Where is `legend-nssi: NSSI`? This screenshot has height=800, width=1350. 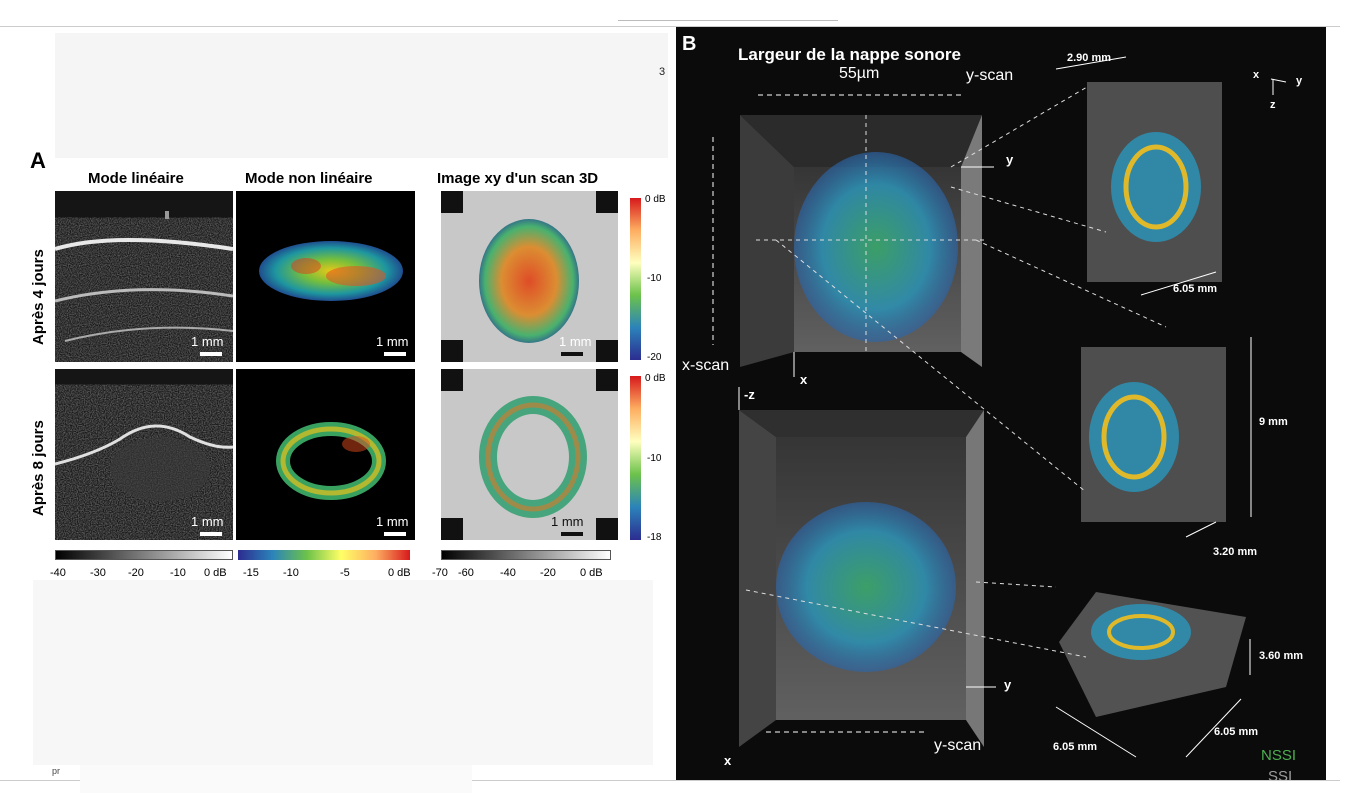
legend-nssi: NSSI is located at coordinates (1279, 755).